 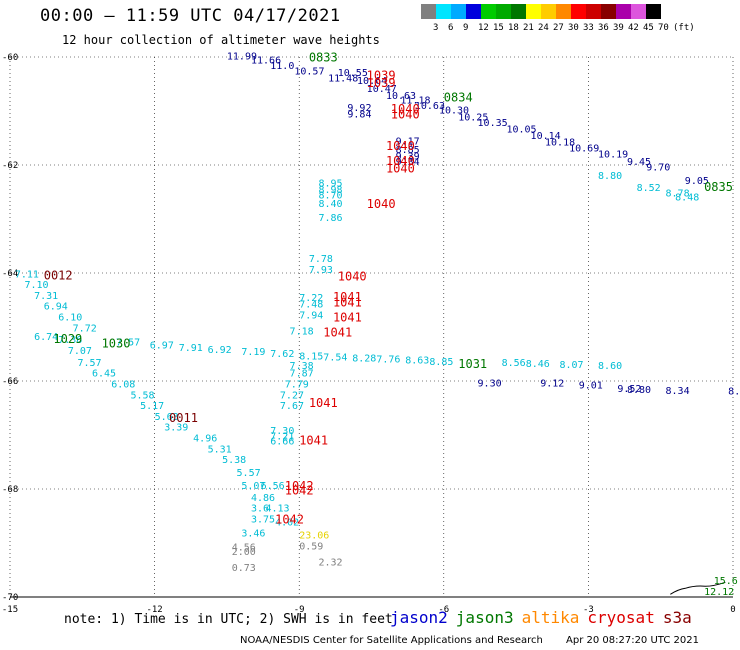 What do you see at coordinates (639, 162) in the screenshot?
I see `wave-height-value: 9.45` at bounding box center [639, 162].